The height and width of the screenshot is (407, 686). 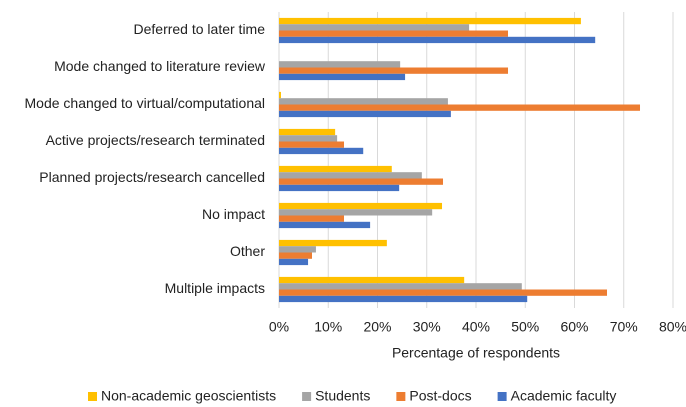 What do you see at coordinates (476, 353) in the screenshot?
I see `x-axis-label: Percentage of respondents` at bounding box center [476, 353].